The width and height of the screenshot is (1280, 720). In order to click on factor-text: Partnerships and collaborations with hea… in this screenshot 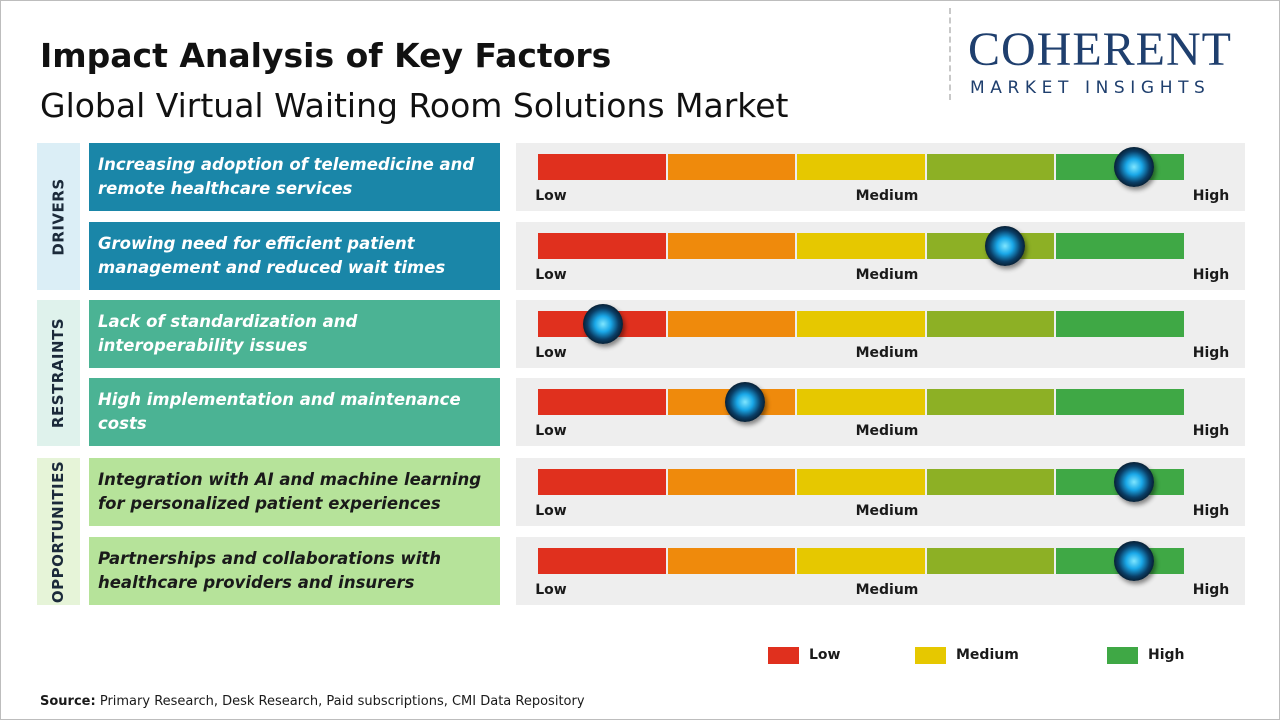, I will do `click(294, 571)`.